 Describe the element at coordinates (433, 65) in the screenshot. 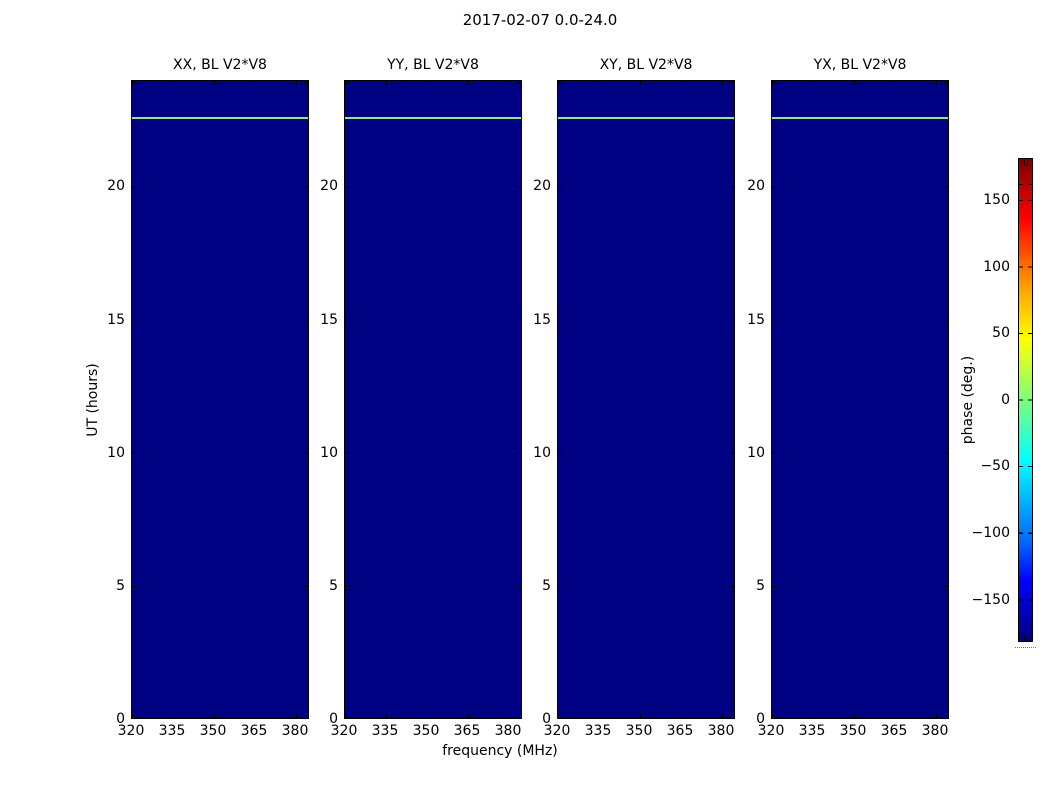

I see `subplot-title: YY, BL V2*V8` at that location.